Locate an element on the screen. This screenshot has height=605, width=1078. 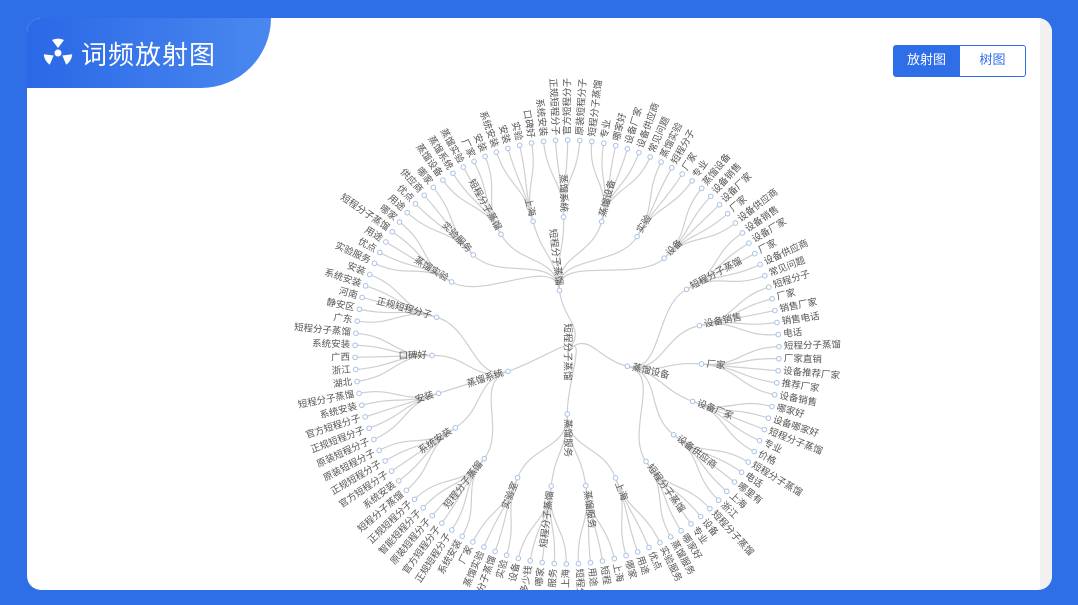
branch-label: 上海 is located at coordinates (621, 491).